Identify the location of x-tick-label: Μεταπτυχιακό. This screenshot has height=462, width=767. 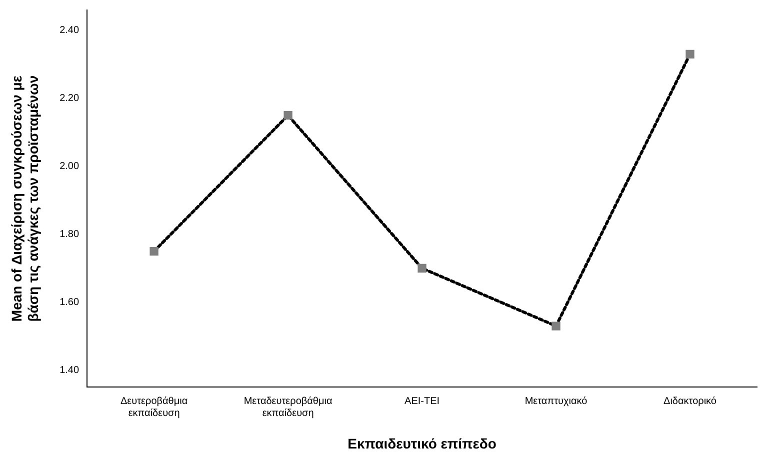
(556, 401).